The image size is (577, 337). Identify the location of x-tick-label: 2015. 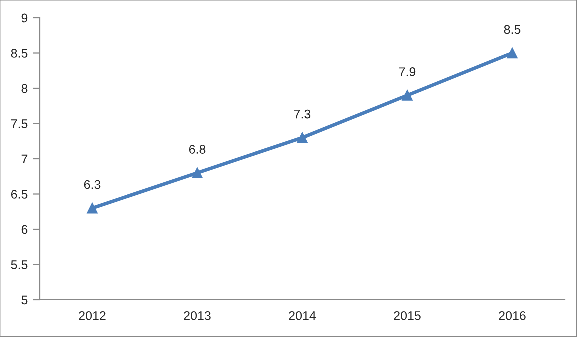
(407, 315).